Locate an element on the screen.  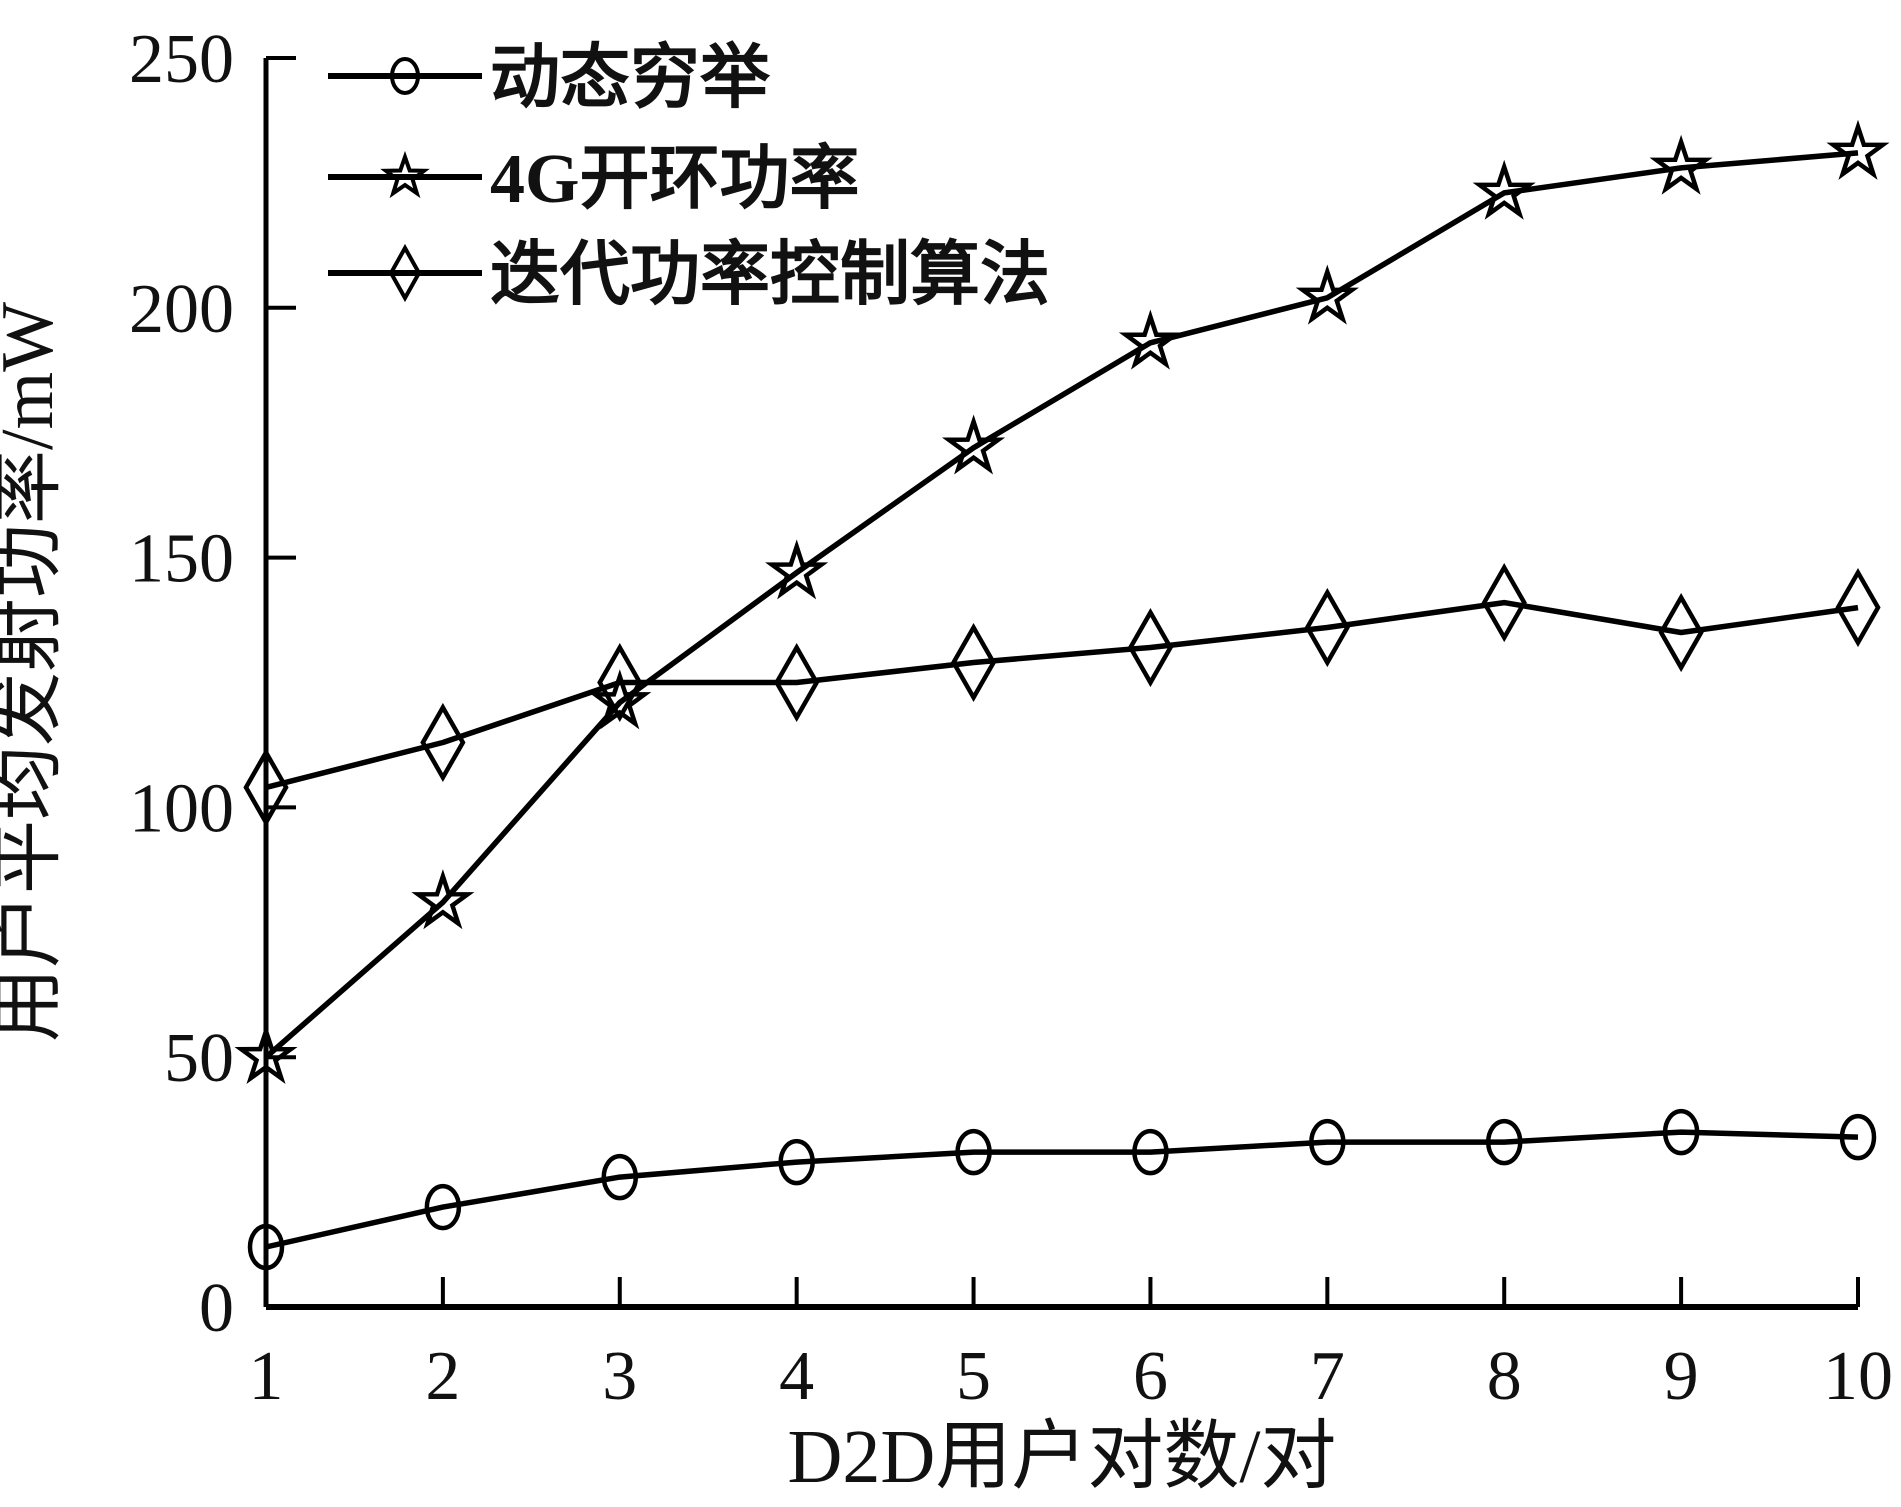
x-tick-label: 1 is located at coordinates (266, 1376).